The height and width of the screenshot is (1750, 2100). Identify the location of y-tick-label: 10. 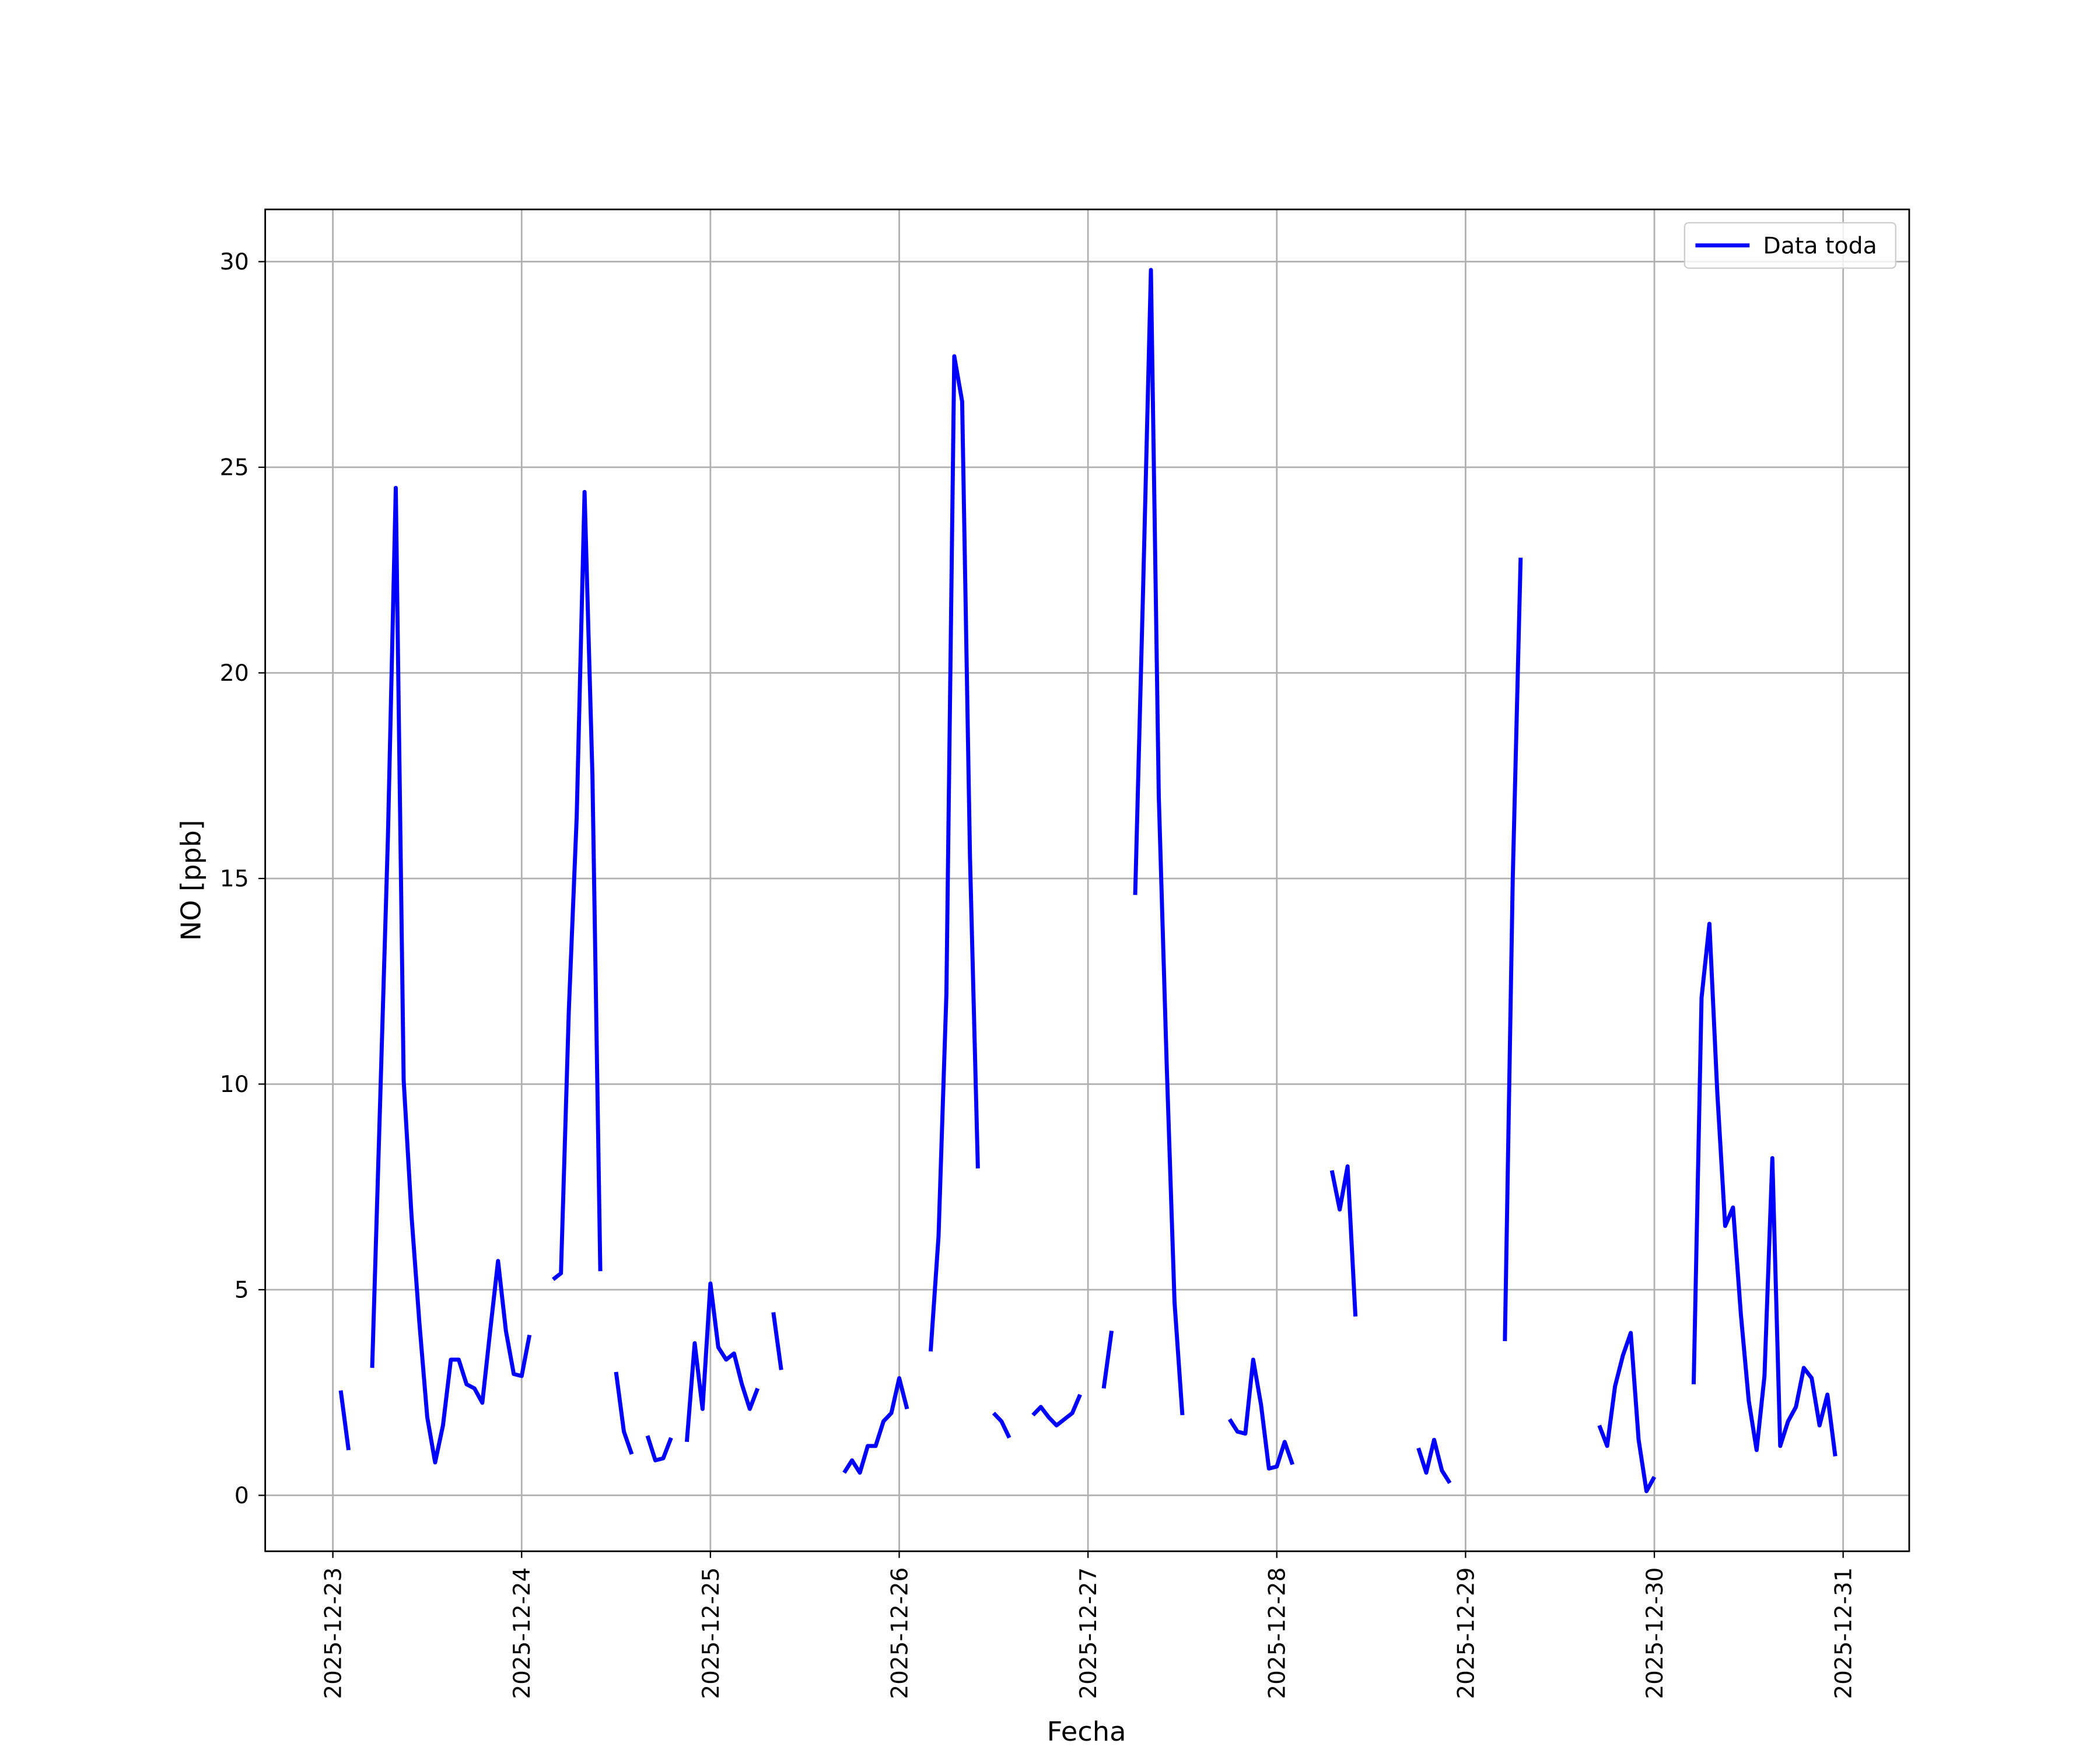
(235, 1085).